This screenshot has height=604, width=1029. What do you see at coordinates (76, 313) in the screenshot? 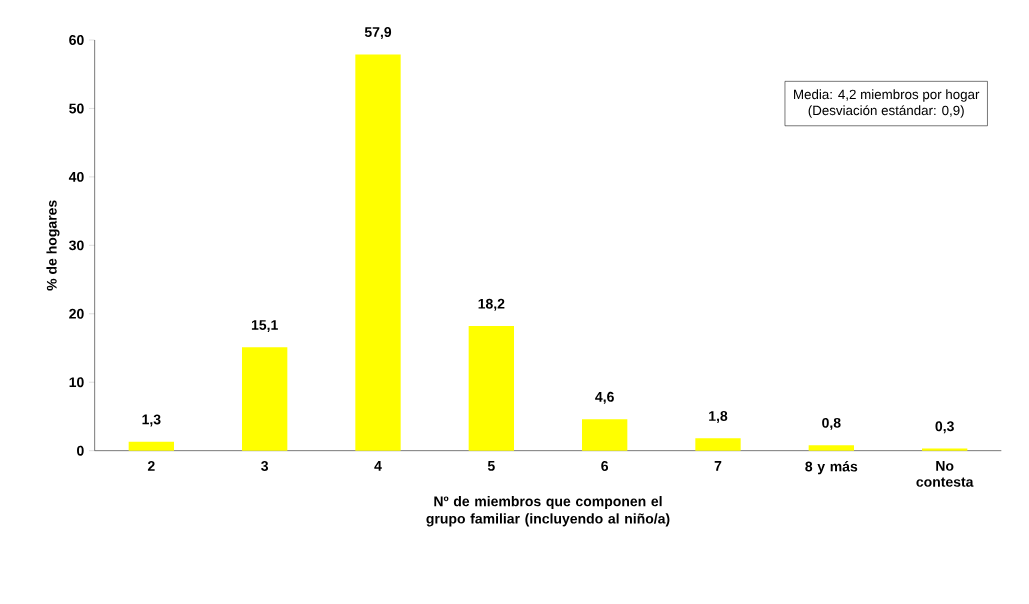
I see `y-tick-label: 20` at bounding box center [76, 313].